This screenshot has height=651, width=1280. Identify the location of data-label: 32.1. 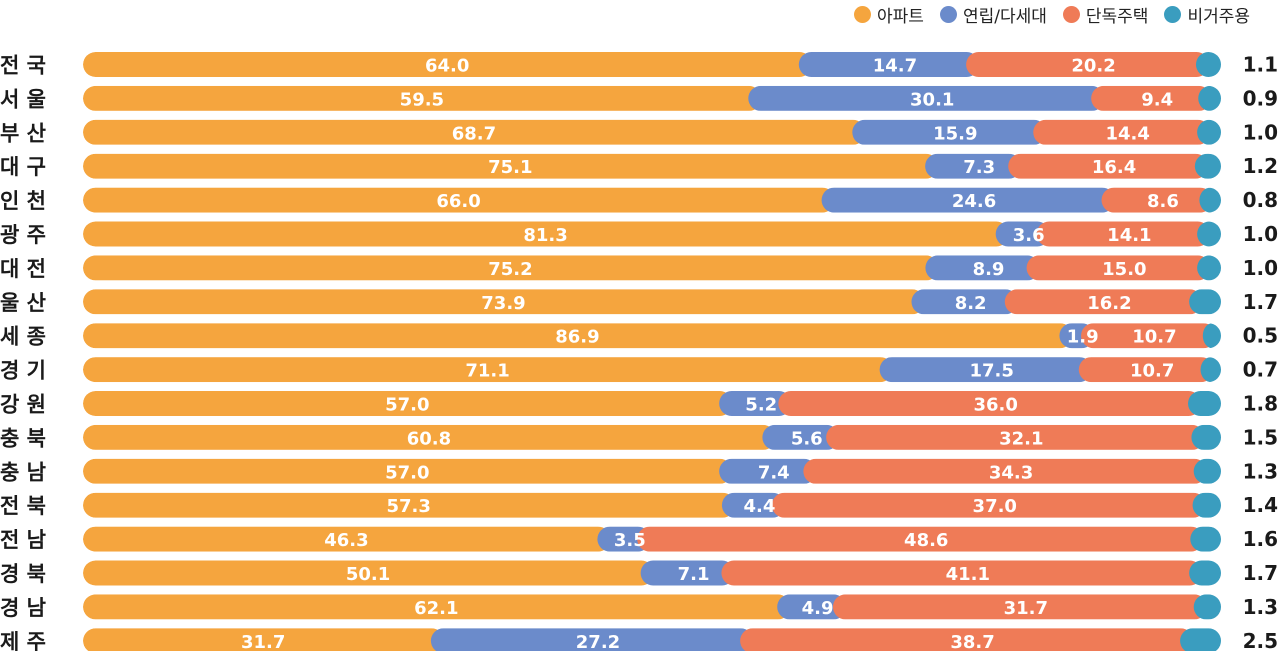
(1021, 438).